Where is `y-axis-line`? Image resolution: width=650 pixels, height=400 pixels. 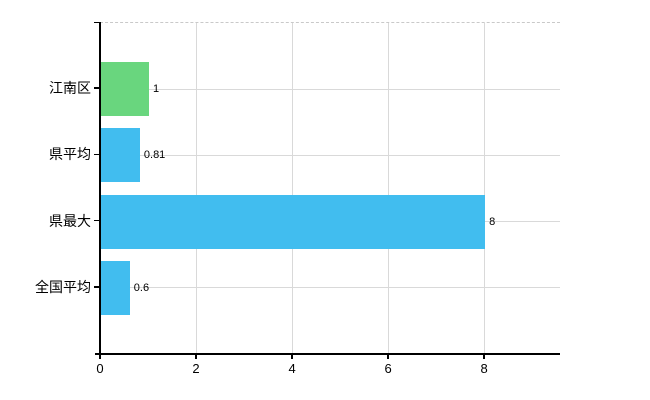
y-axis-line is located at coordinates (100, 190).